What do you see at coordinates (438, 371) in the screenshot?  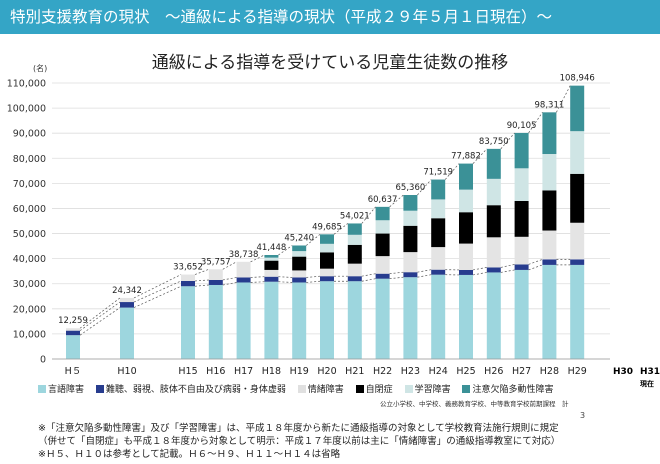 I see `x-tick-label: H24` at bounding box center [438, 371].